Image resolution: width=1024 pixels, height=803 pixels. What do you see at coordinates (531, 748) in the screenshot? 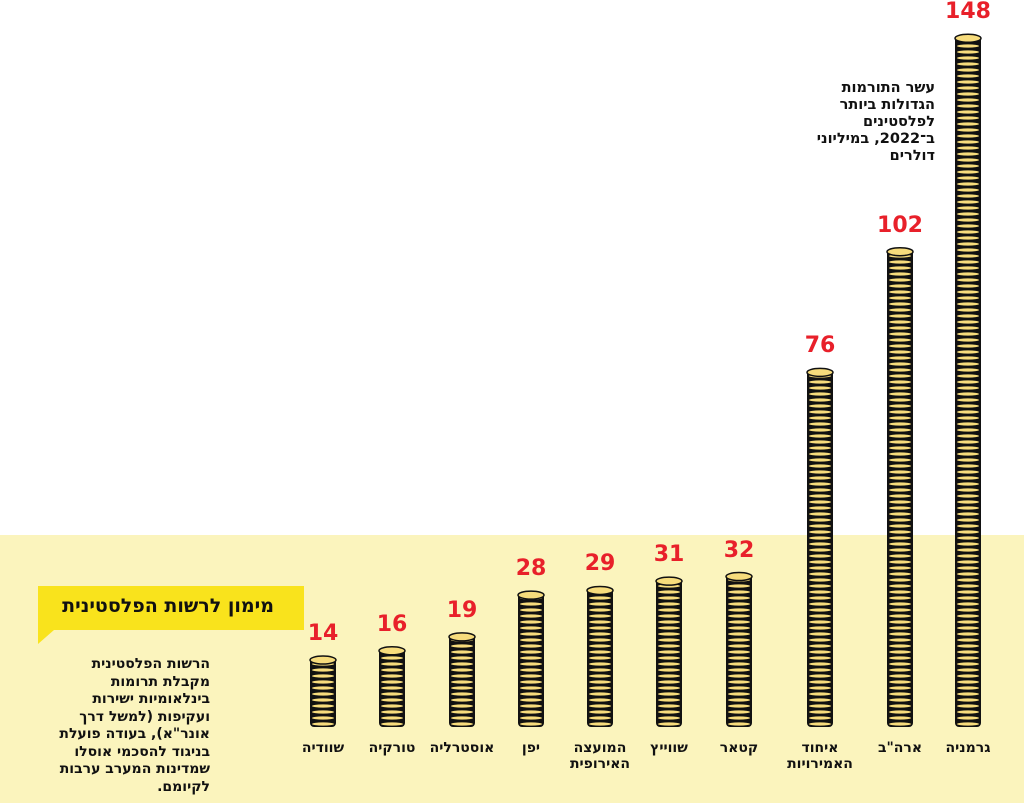
I see `category-label: יפן` at bounding box center [531, 748].